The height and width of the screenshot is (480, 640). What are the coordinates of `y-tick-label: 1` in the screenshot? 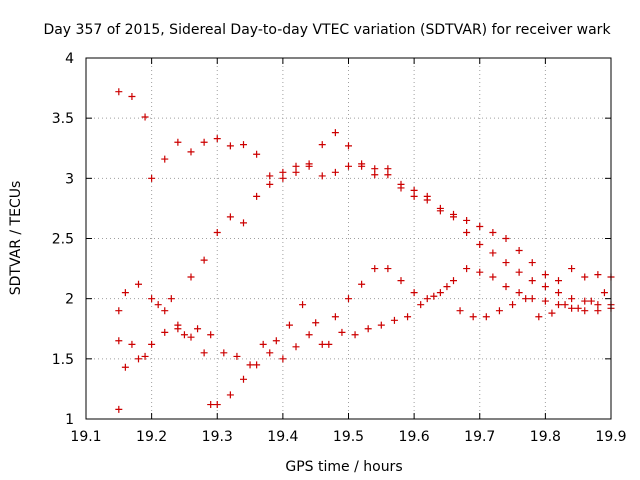 It's located at (69, 420).